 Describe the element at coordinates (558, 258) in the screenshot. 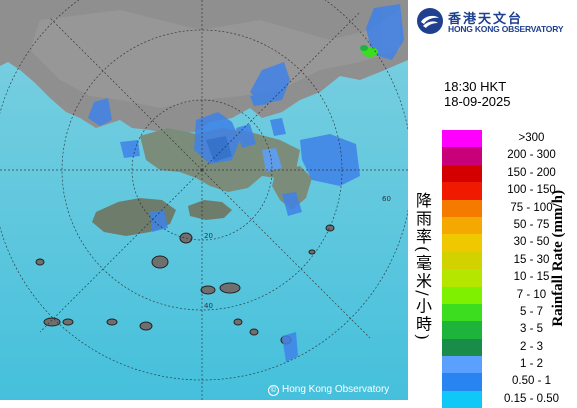

I see `legend-title-en: Rainfall Rate (mm/h)` at that location.